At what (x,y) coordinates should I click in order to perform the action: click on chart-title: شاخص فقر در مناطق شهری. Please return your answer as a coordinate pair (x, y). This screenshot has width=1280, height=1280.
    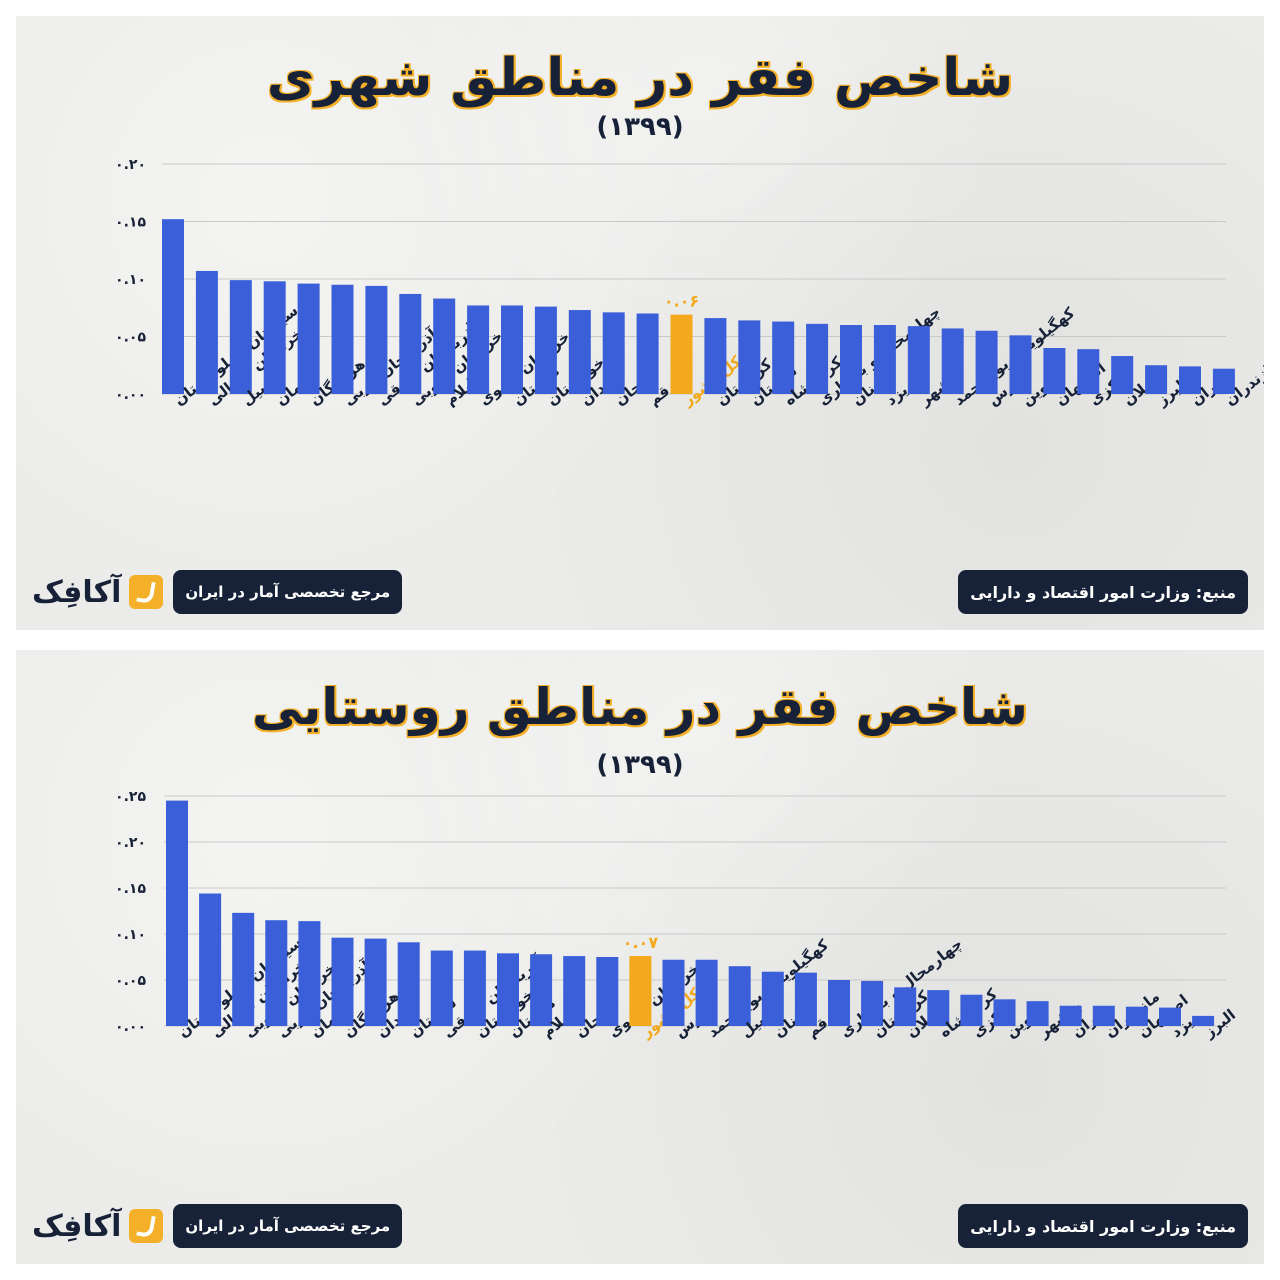
    Looking at the image, I should click on (640, 78).